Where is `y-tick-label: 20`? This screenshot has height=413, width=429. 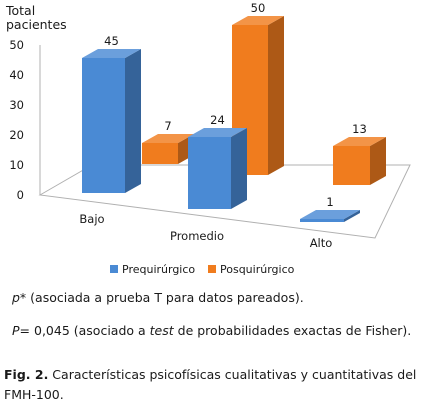
y-tick-label: 20 is located at coordinates (16, 135).